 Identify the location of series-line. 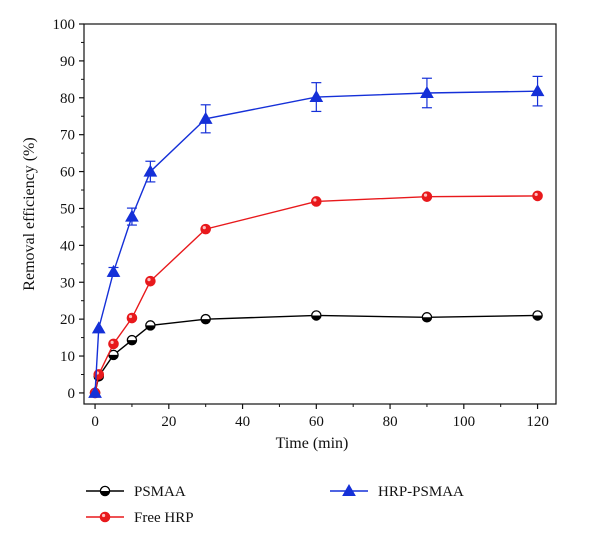
(316, 354).